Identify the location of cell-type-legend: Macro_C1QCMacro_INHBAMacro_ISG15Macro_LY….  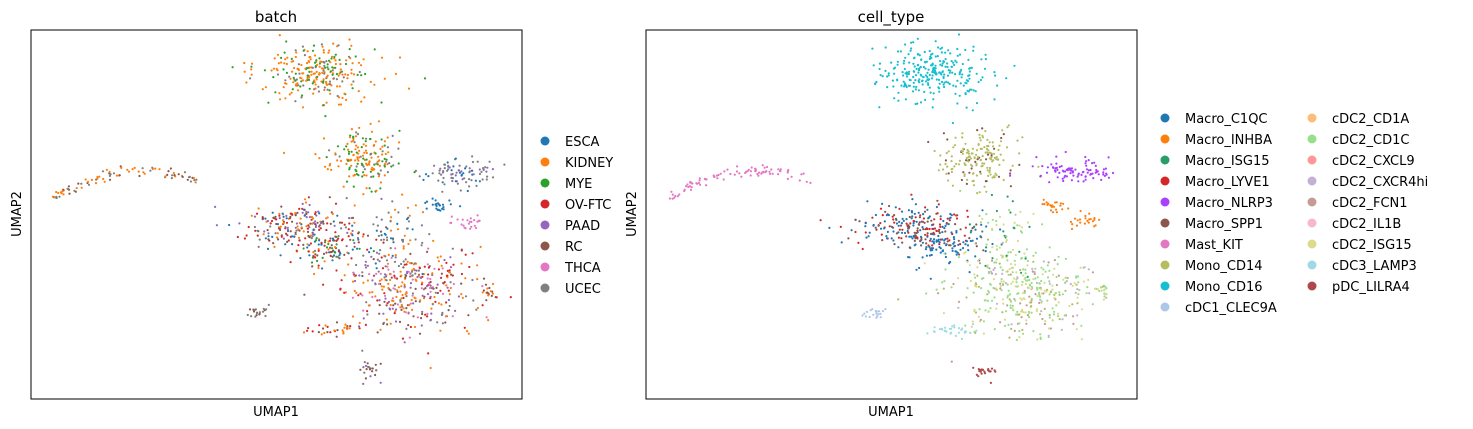
(1294, 214).